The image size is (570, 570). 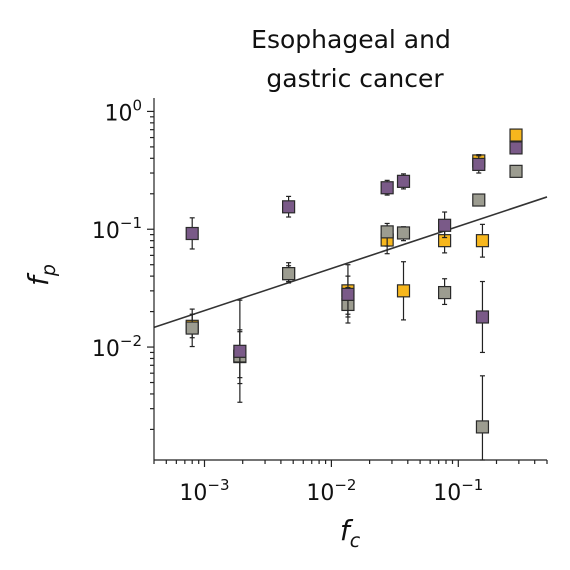 I want to click on y-tick-label: 10⁻², so click(x=117, y=347).